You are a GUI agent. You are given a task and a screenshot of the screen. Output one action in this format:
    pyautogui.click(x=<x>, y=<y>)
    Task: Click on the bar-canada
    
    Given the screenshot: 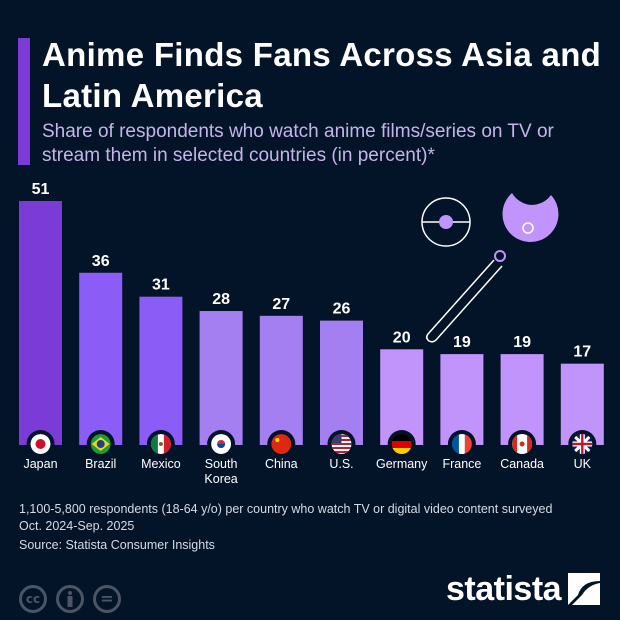 What is the action you would take?
    pyautogui.click(x=522, y=399)
    